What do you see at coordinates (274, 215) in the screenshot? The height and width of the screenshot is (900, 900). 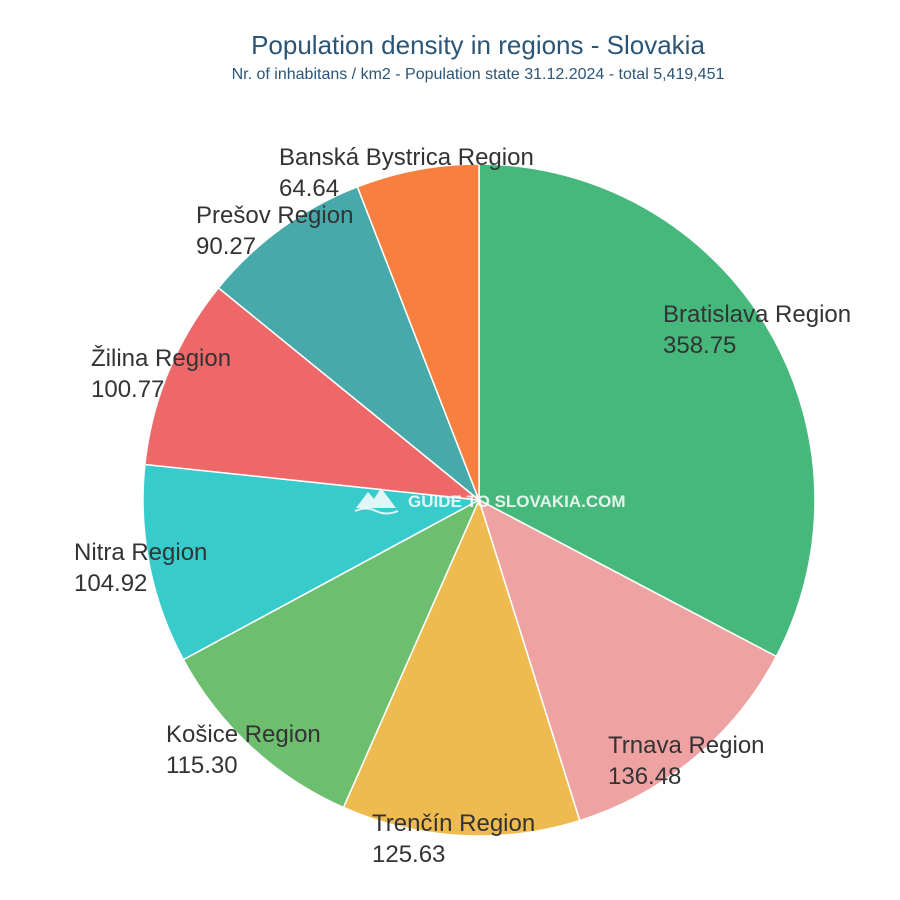 I see `slice-label: Prešov Region` at bounding box center [274, 215].